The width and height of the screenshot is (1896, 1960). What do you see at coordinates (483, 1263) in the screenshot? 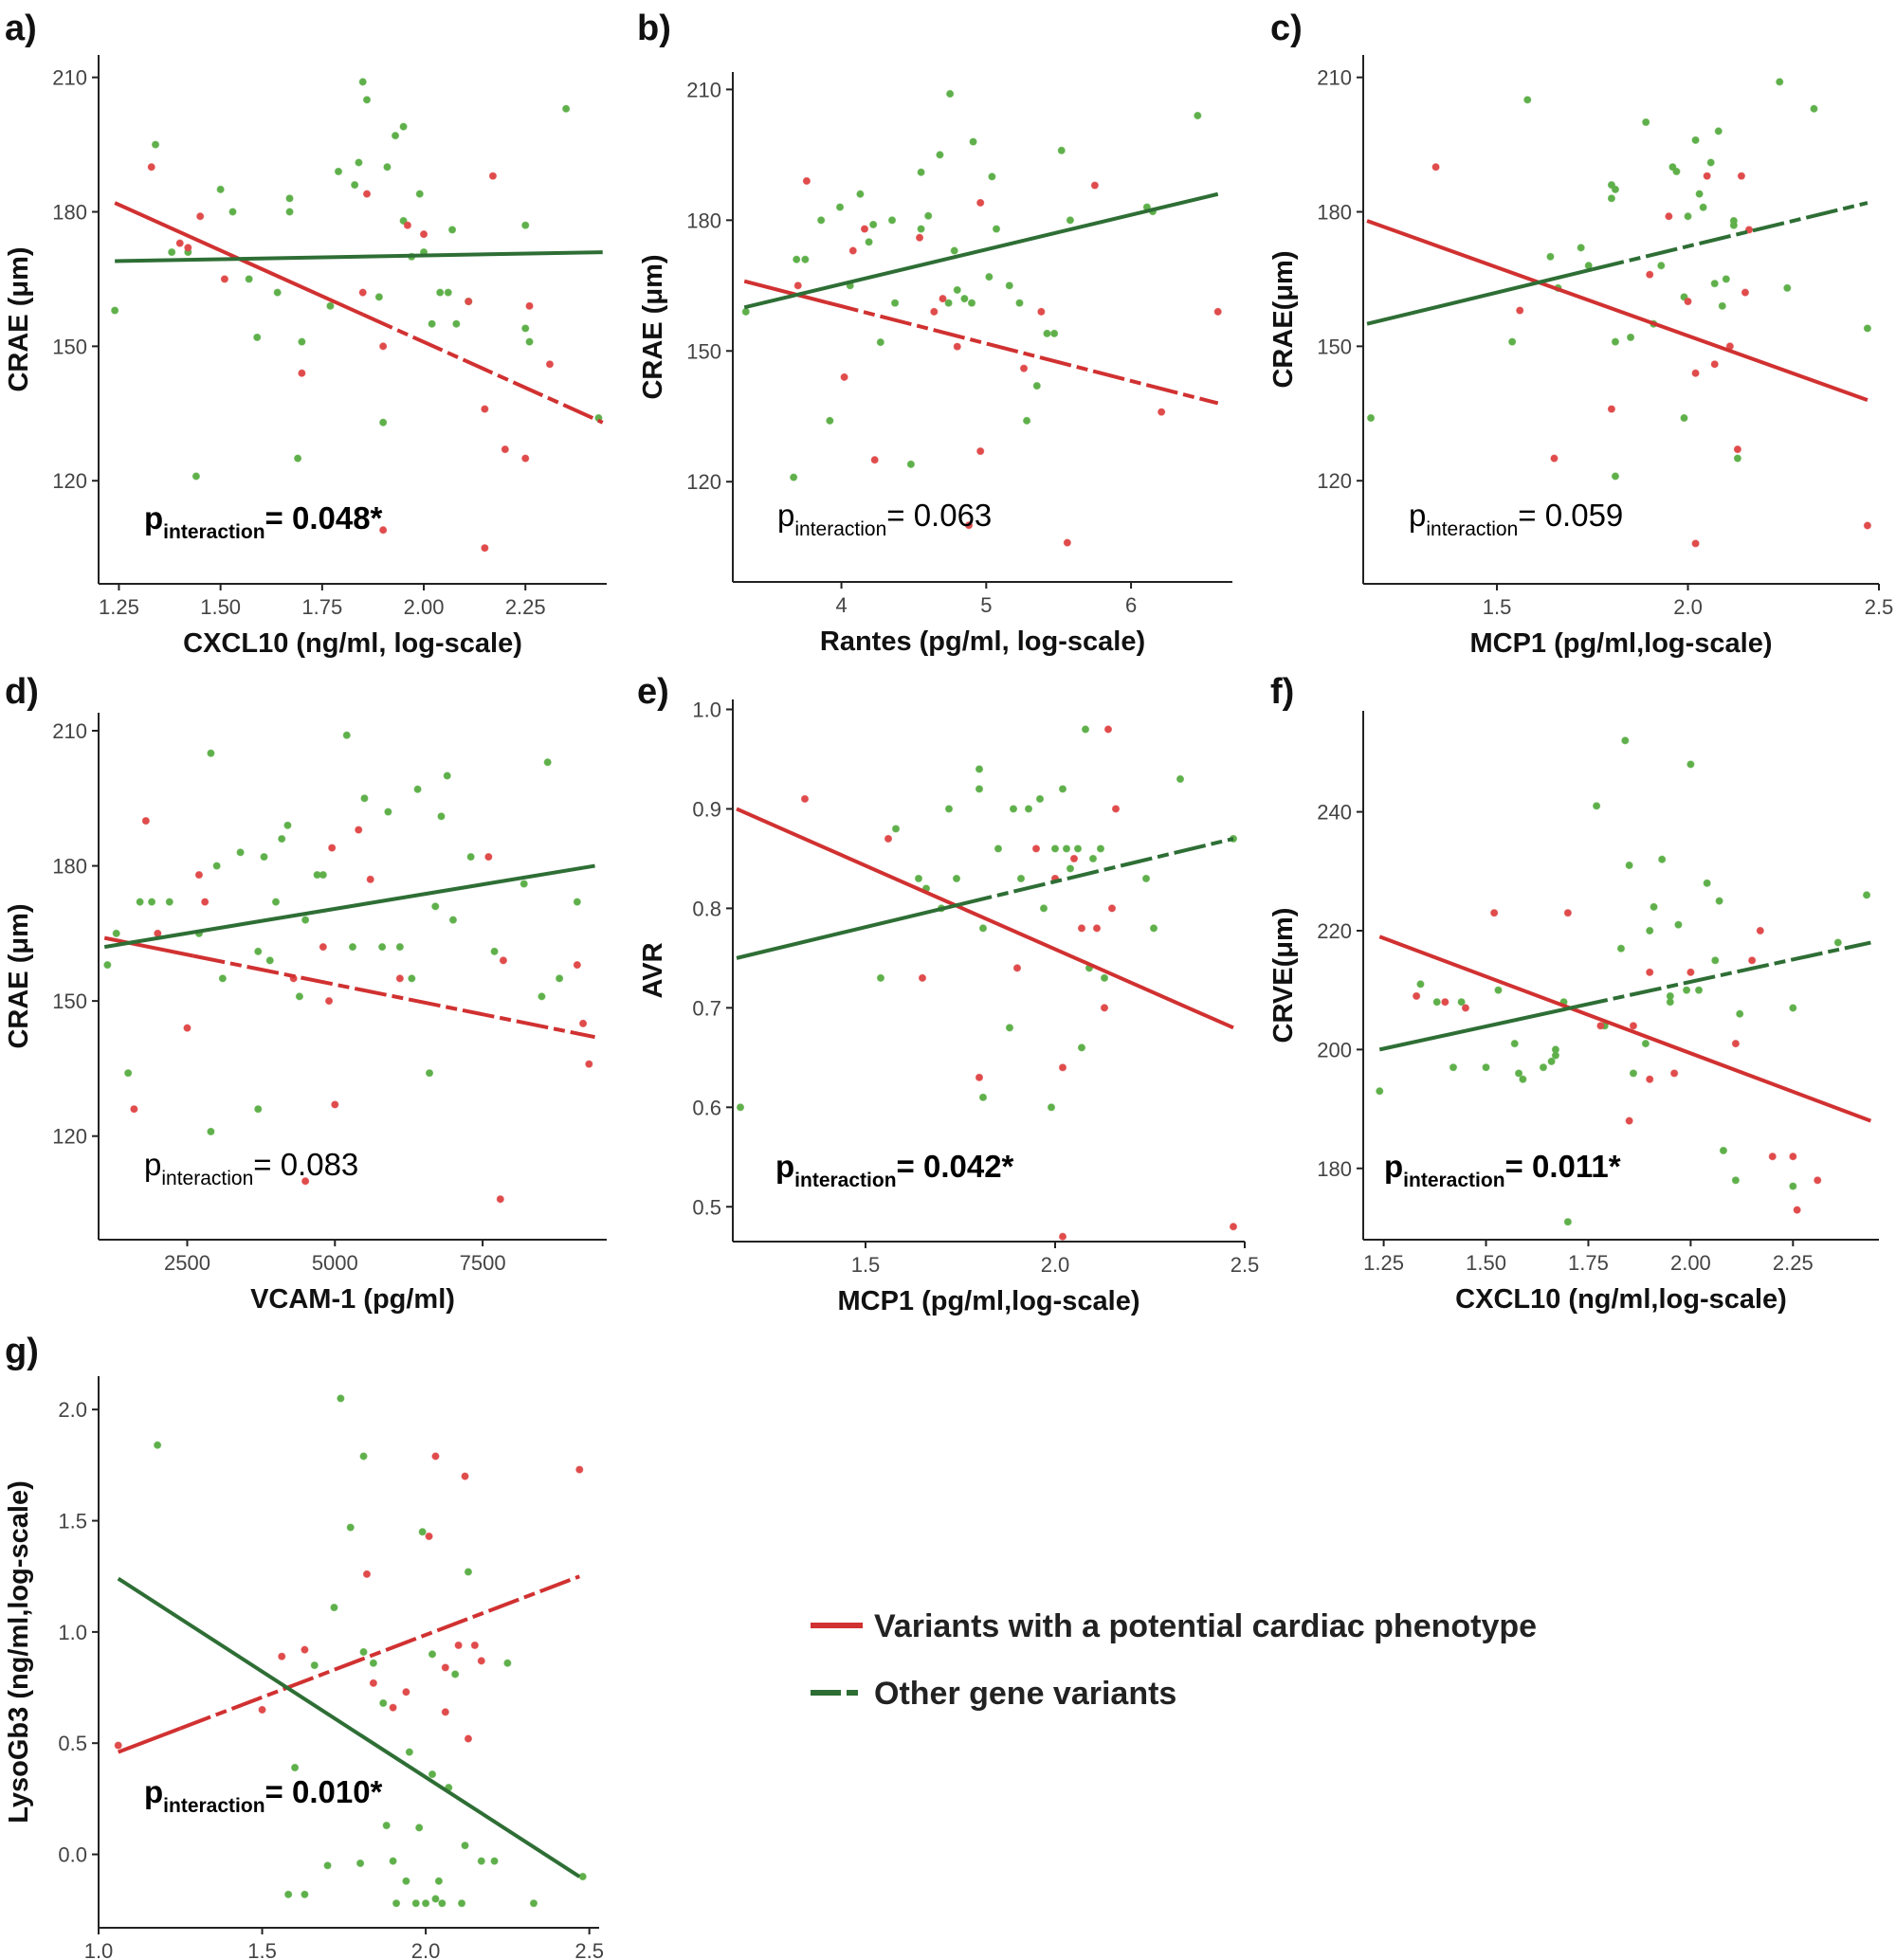
I see `x-tick-label: 7500` at bounding box center [483, 1263].